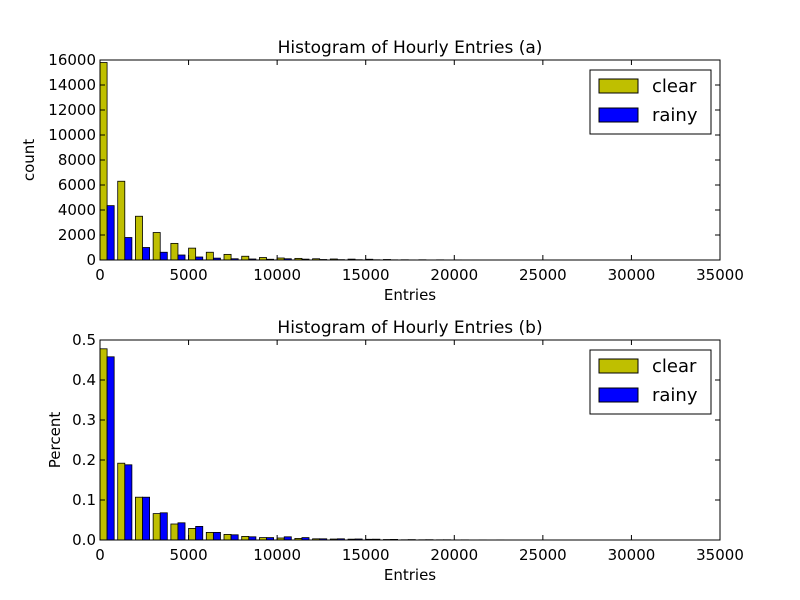 The width and height of the screenshot is (800, 600). I want to click on panel-a-x-tick-label-0: 0, so click(100, 275).